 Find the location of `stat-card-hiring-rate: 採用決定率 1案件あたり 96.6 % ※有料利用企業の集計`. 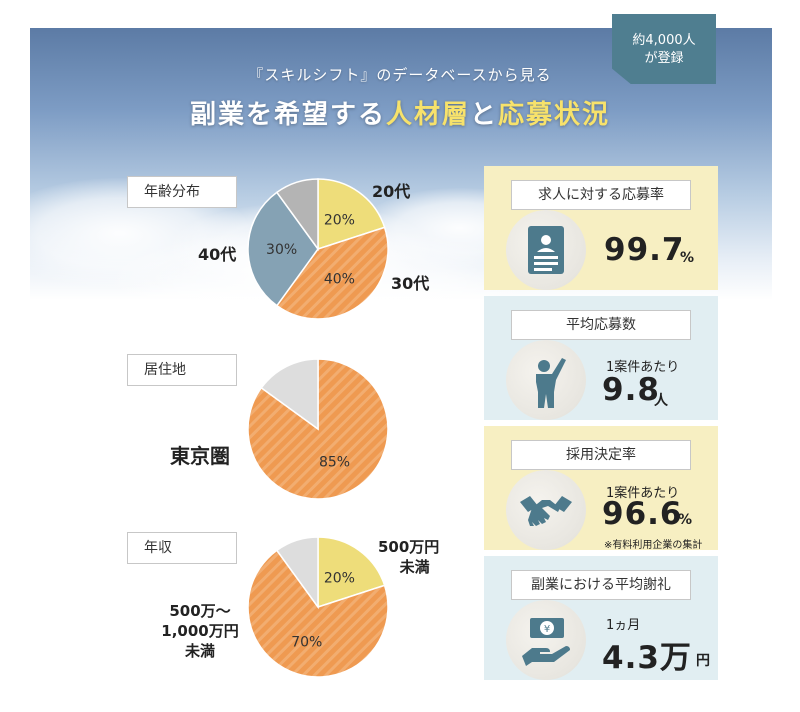

stat-card-hiring-rate: 採用決定率 1案件あたり 96.6 % ※有料利用企業の集計 is located at coordinates (601, 488).